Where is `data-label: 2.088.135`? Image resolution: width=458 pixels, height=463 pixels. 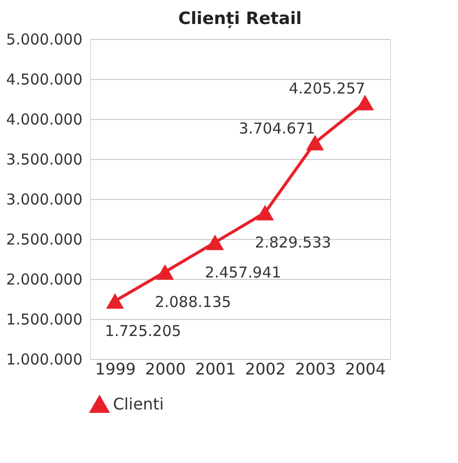 data-label: 2.088.135 is located at coordinates (193, 301).